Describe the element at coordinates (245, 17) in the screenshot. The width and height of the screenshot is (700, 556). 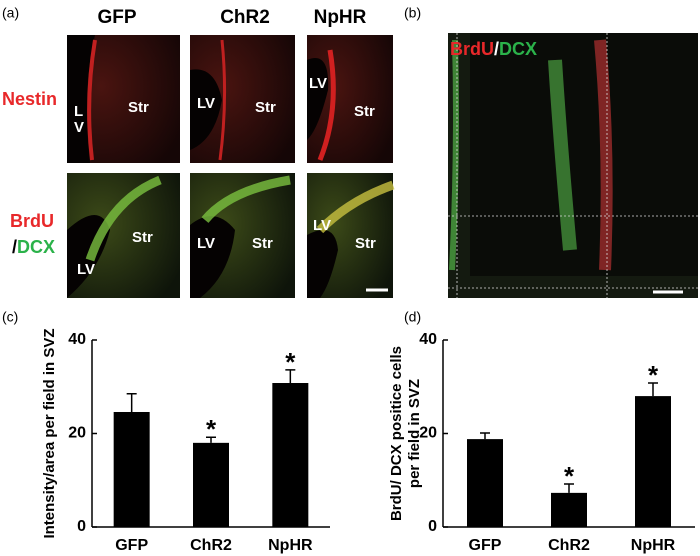
I see `column-header: ChR2` at that location.